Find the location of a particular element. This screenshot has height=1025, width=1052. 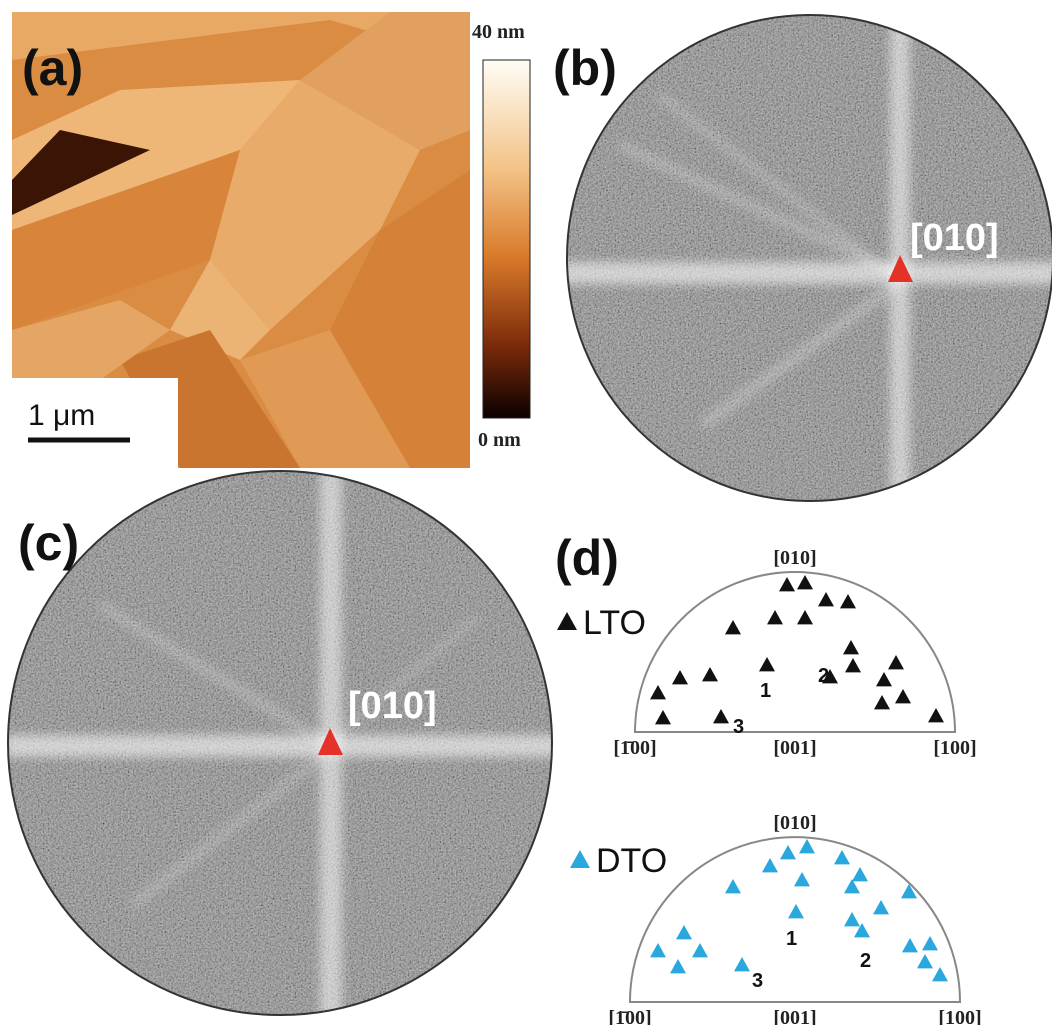

colorbar-max: 40 nm is located at coordinates (498, 32).